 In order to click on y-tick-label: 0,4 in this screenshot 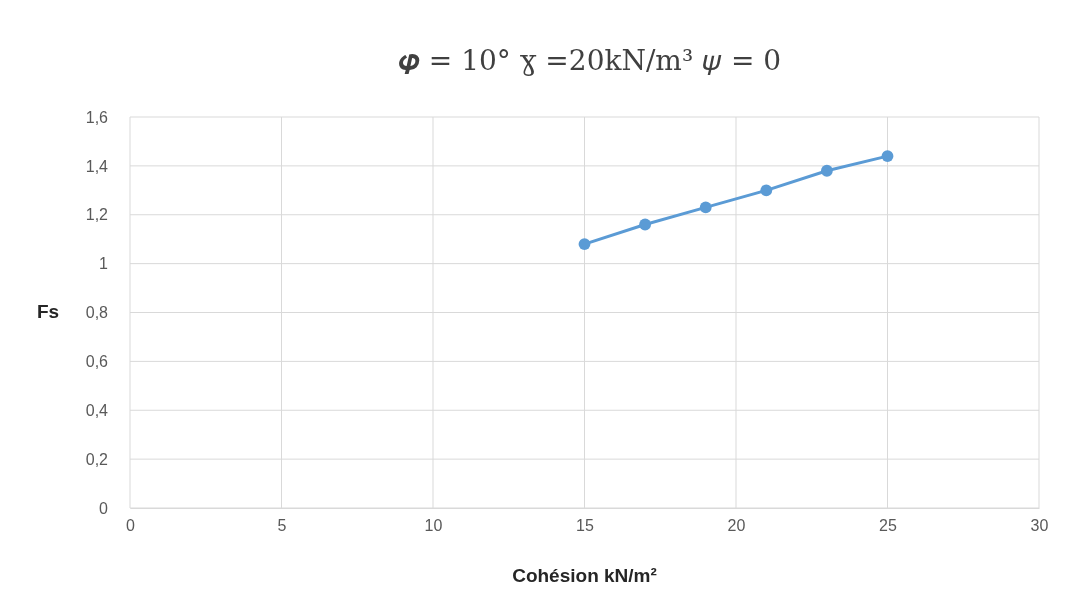, I will do `click(97, 410)`.